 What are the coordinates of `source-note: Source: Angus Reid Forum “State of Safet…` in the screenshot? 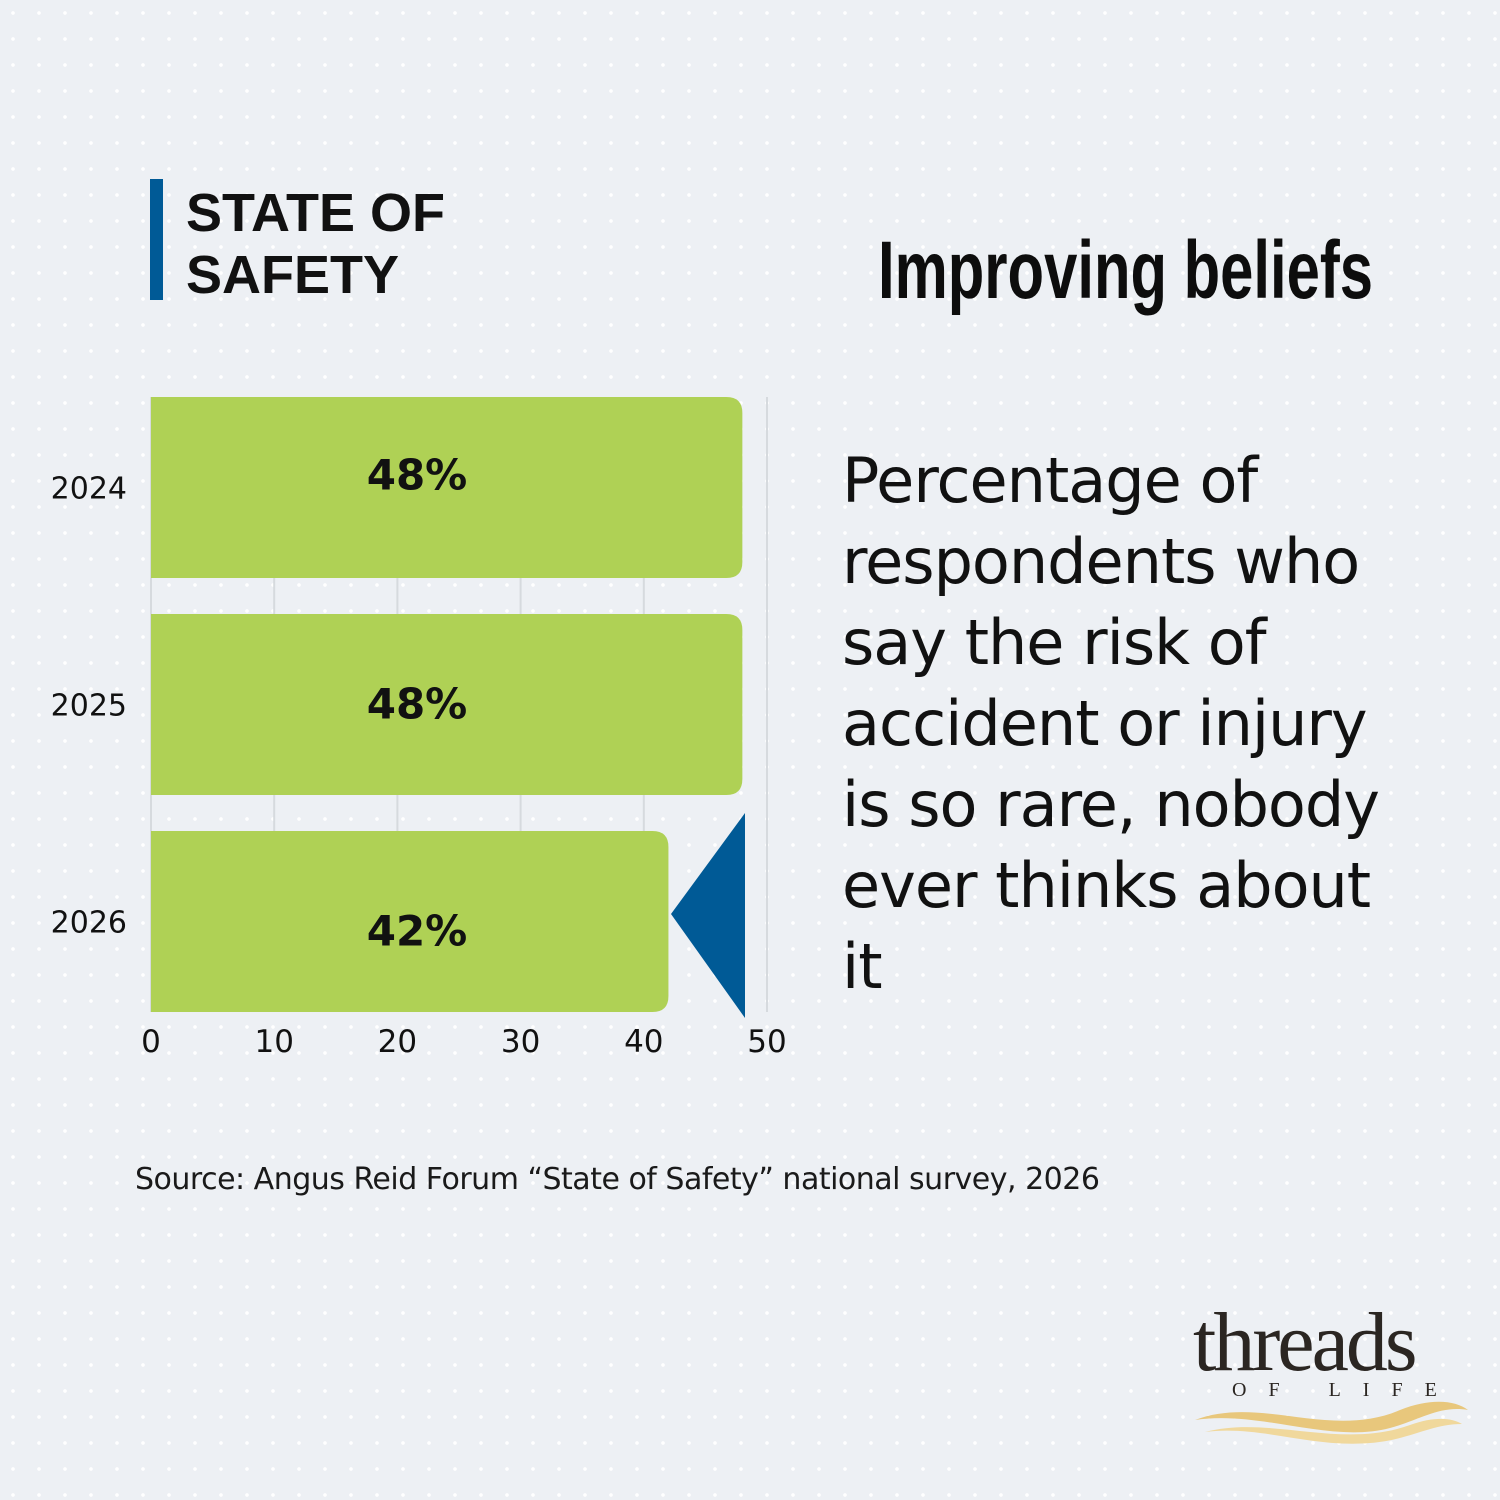 It's located at (617, 1179).